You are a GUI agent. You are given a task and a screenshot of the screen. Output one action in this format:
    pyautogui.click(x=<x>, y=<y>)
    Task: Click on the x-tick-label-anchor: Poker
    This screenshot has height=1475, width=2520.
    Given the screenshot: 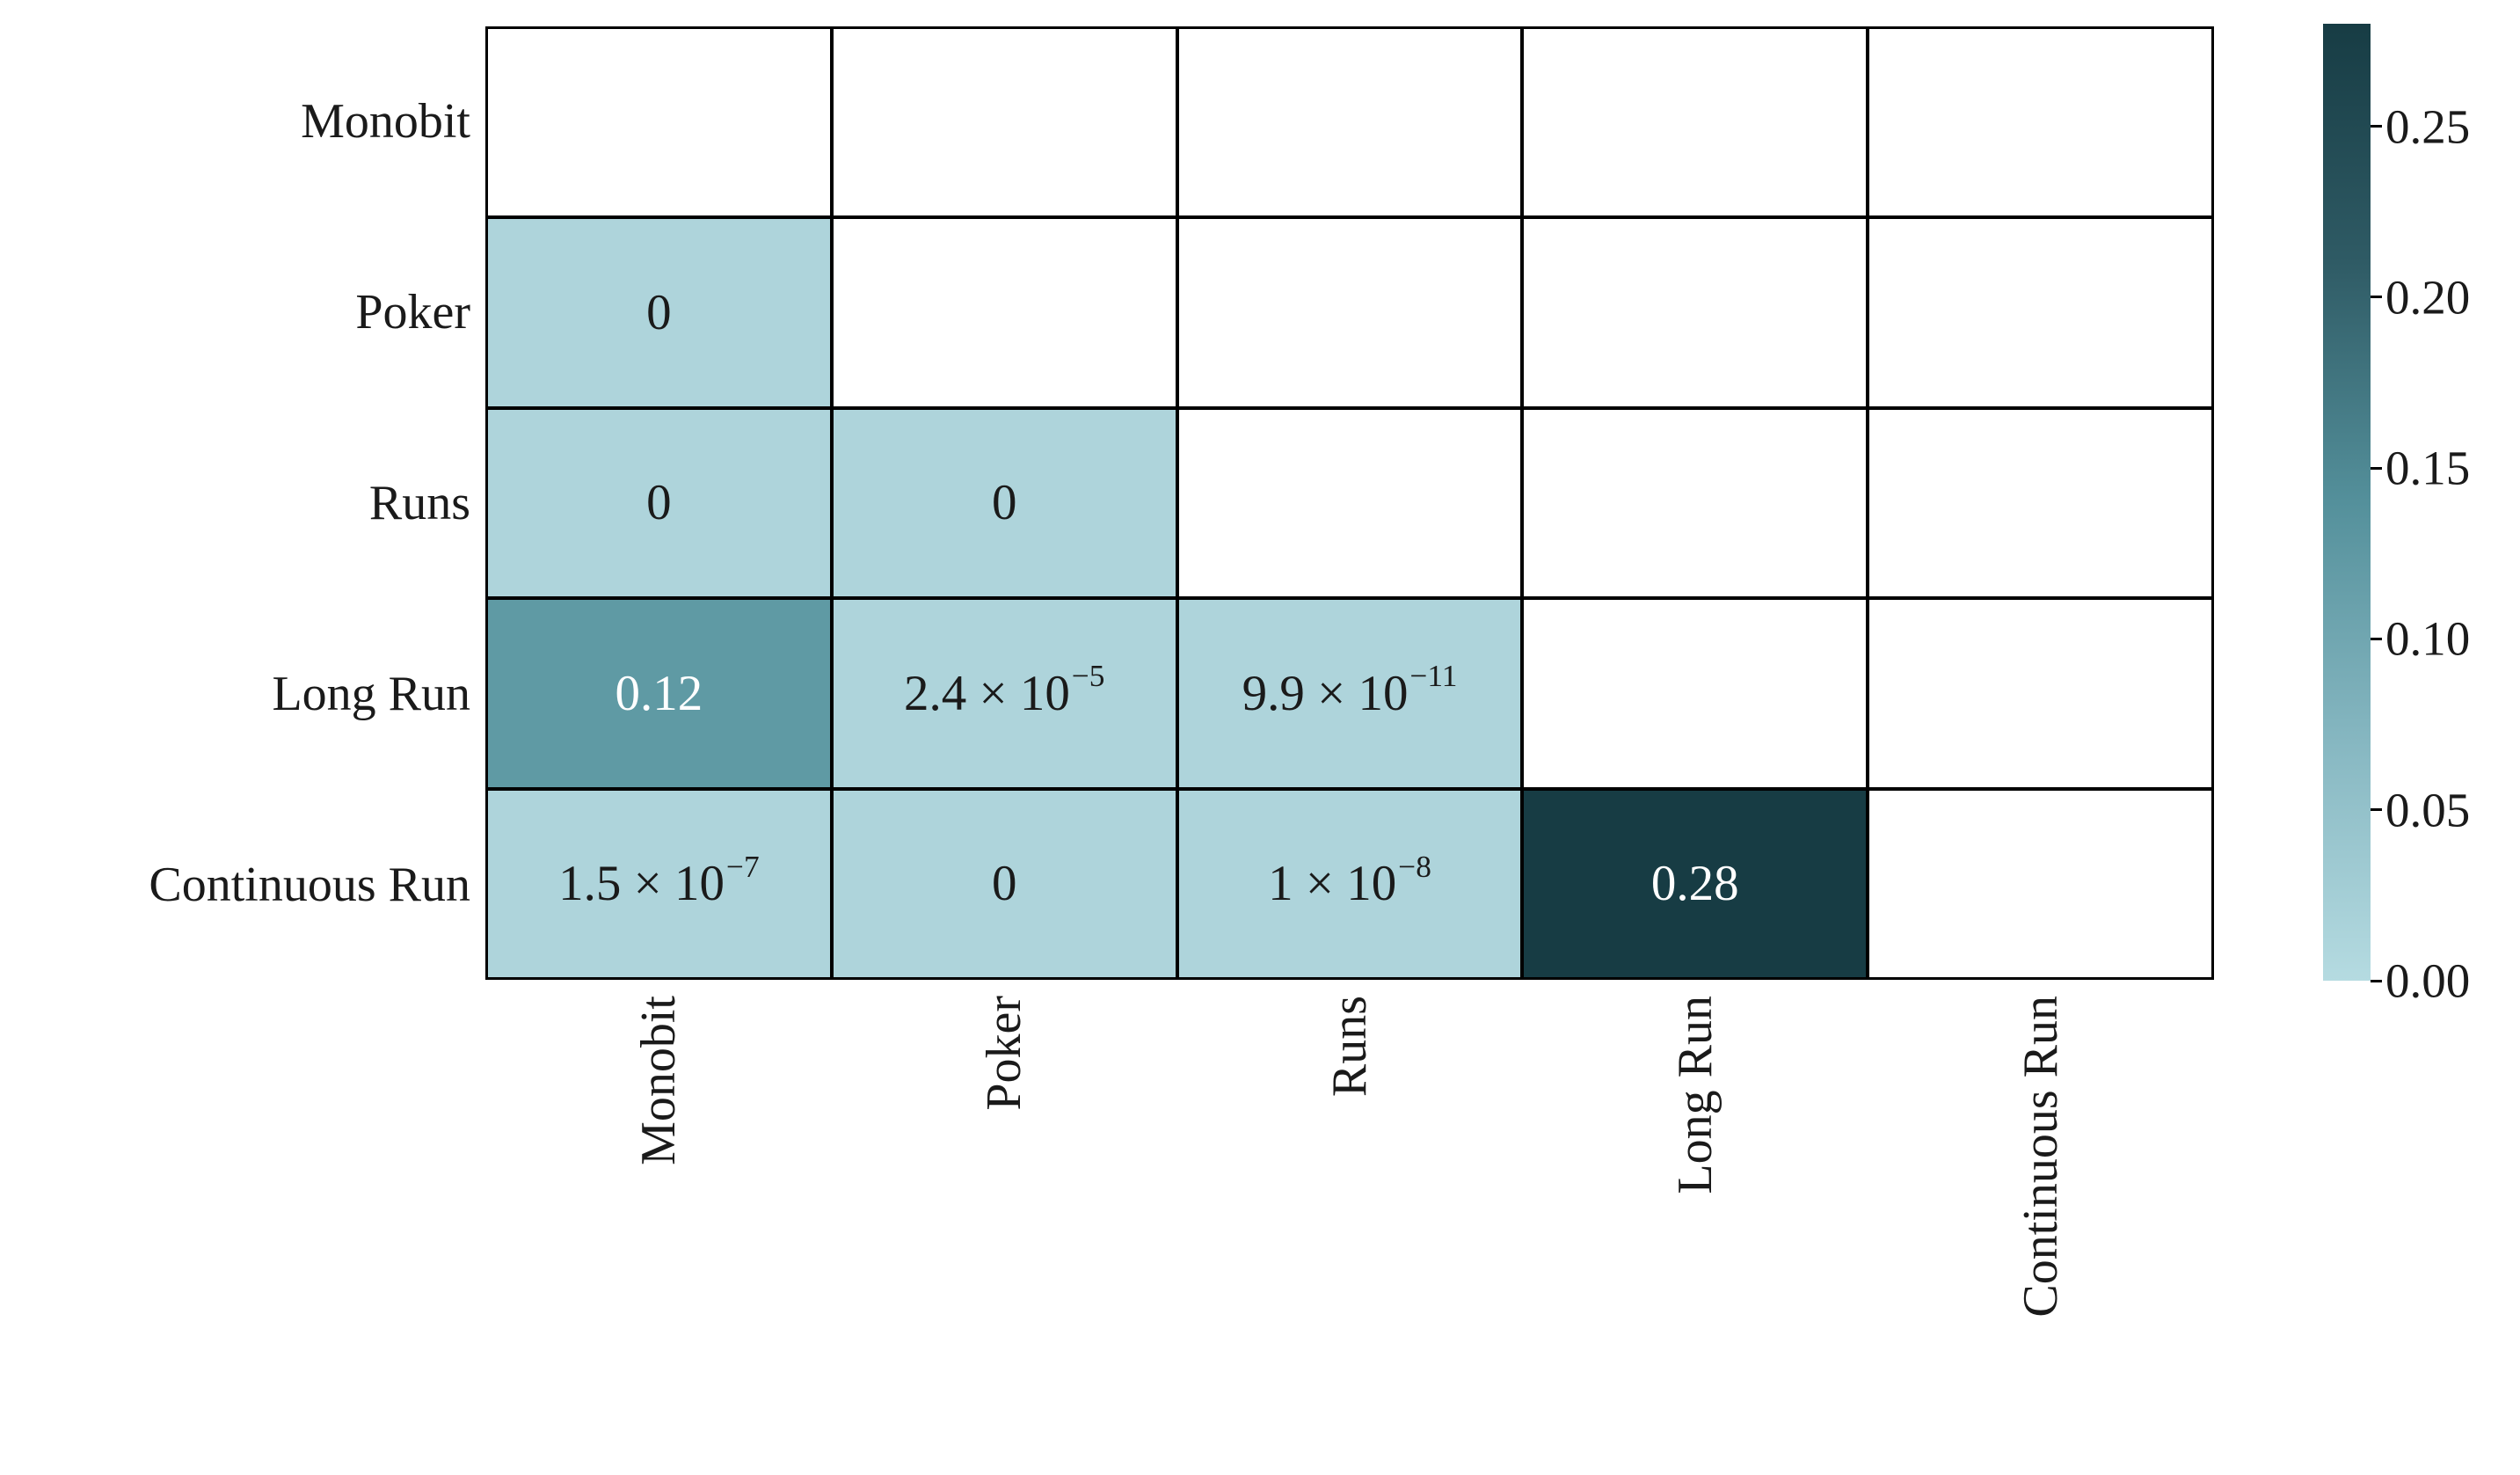 What is the action you would take?
    pyautogui.click(x=1004, y=1055)
    